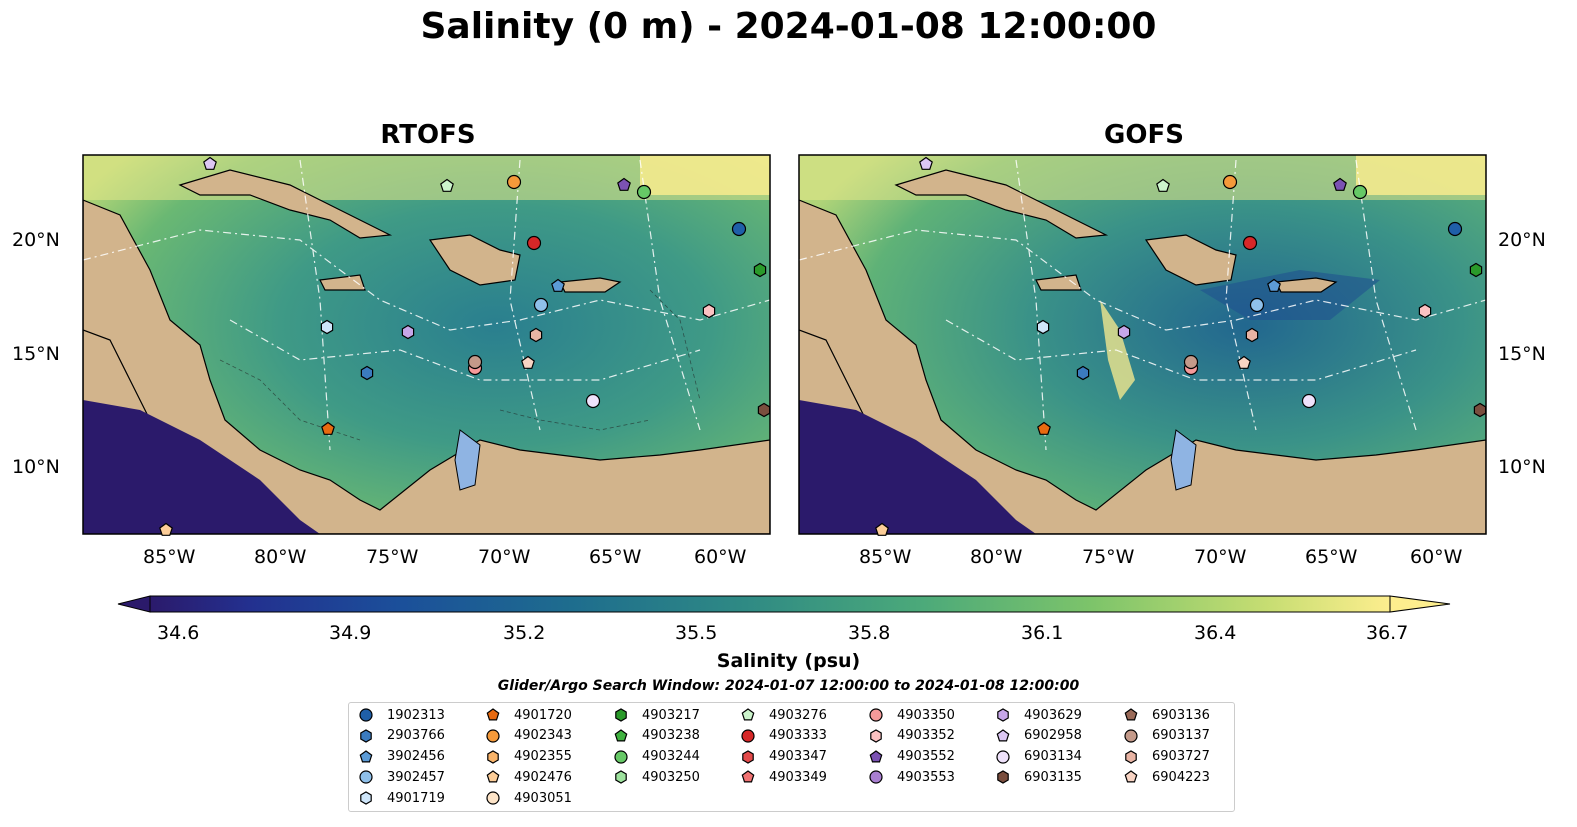 The height and width of the screenshot is (827, 1577). Describe the element at coordinates (1215, 633) in the screenshot. I see `colorbar-tick: 36.4` at that location.